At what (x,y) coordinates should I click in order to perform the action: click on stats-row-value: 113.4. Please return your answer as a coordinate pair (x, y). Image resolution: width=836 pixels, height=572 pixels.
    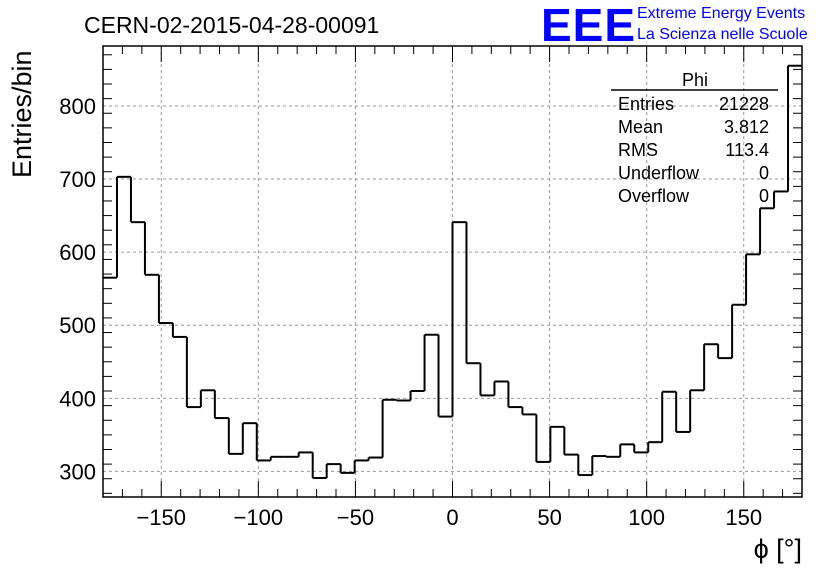
    Looking at the image, I should click on (747, 150).